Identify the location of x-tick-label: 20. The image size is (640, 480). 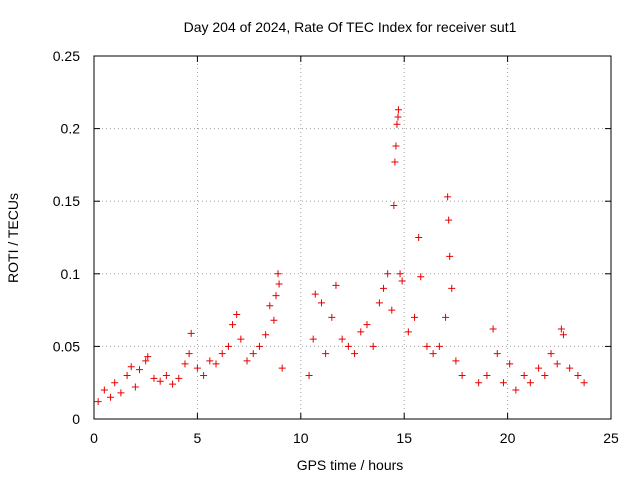
(508, 438).